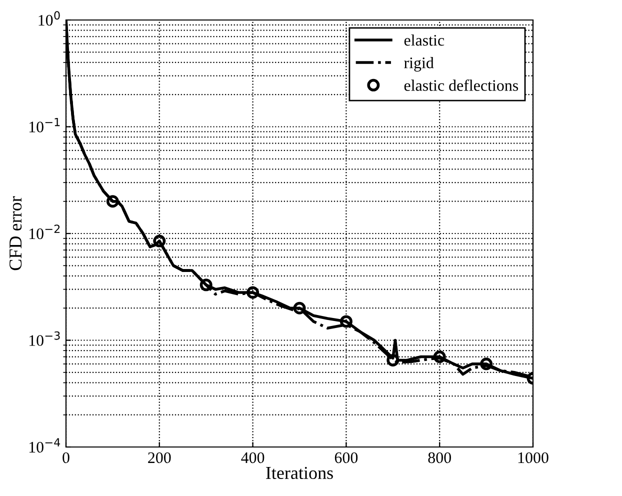 Image resolution: width=622 pixels, height=496 pixels. Describe the element at coordinates (44, 445) in the screenshot. I see `y-tick-label: 10$^{−4}$` at that location.